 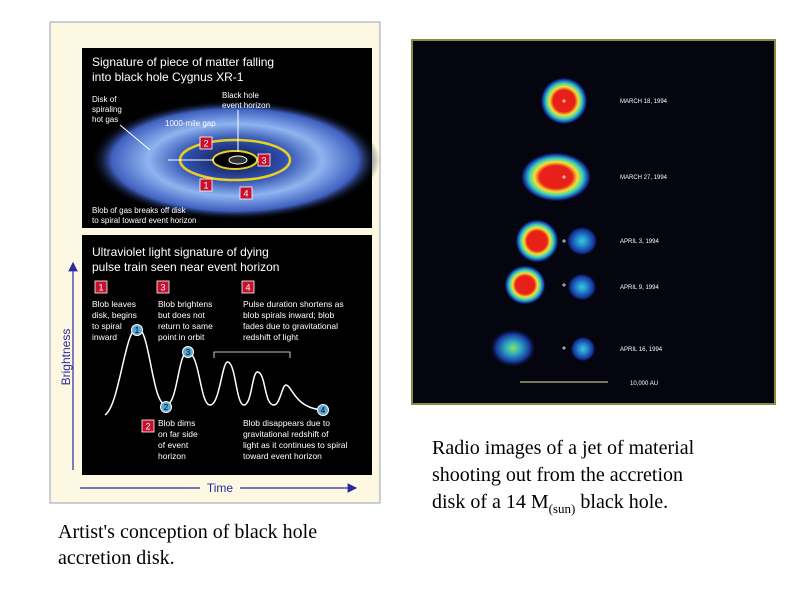 I want to click on curve-number: 1, so click(x=137, y=330).